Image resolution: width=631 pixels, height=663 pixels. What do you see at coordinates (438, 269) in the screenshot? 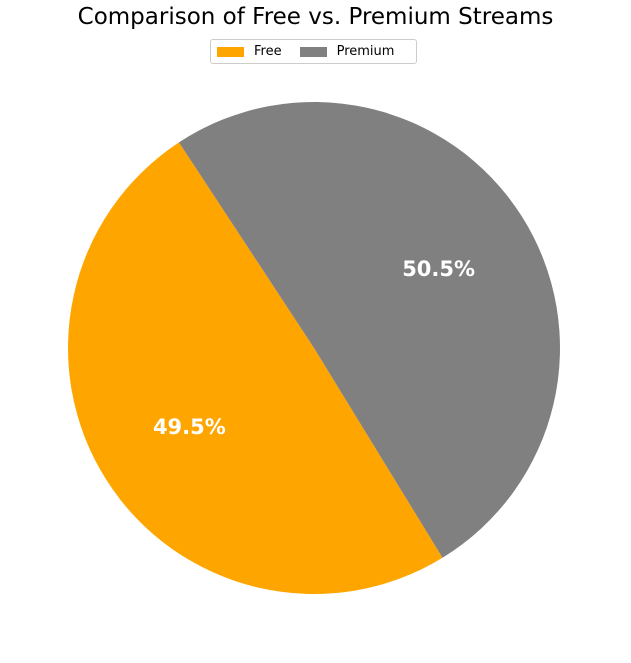
I see `slice-label-premium: 50.5%` at bounding box center [438, 269].